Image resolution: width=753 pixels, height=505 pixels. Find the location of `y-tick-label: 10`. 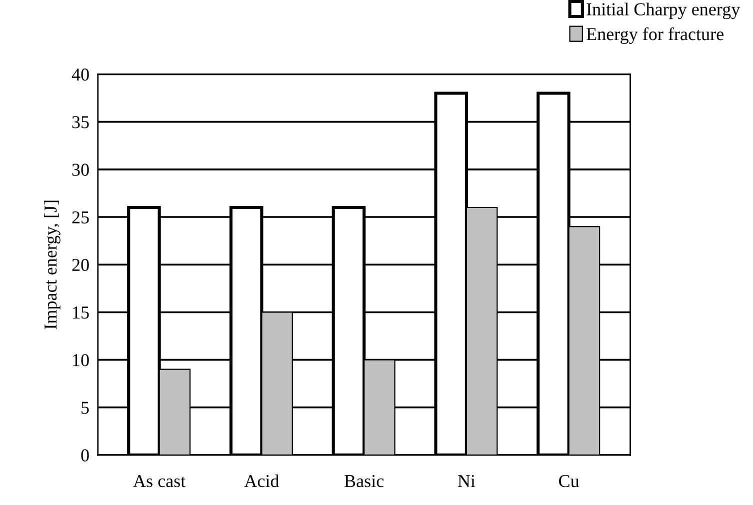

y-tick-label: 10 is located at coordinates (81, 360).